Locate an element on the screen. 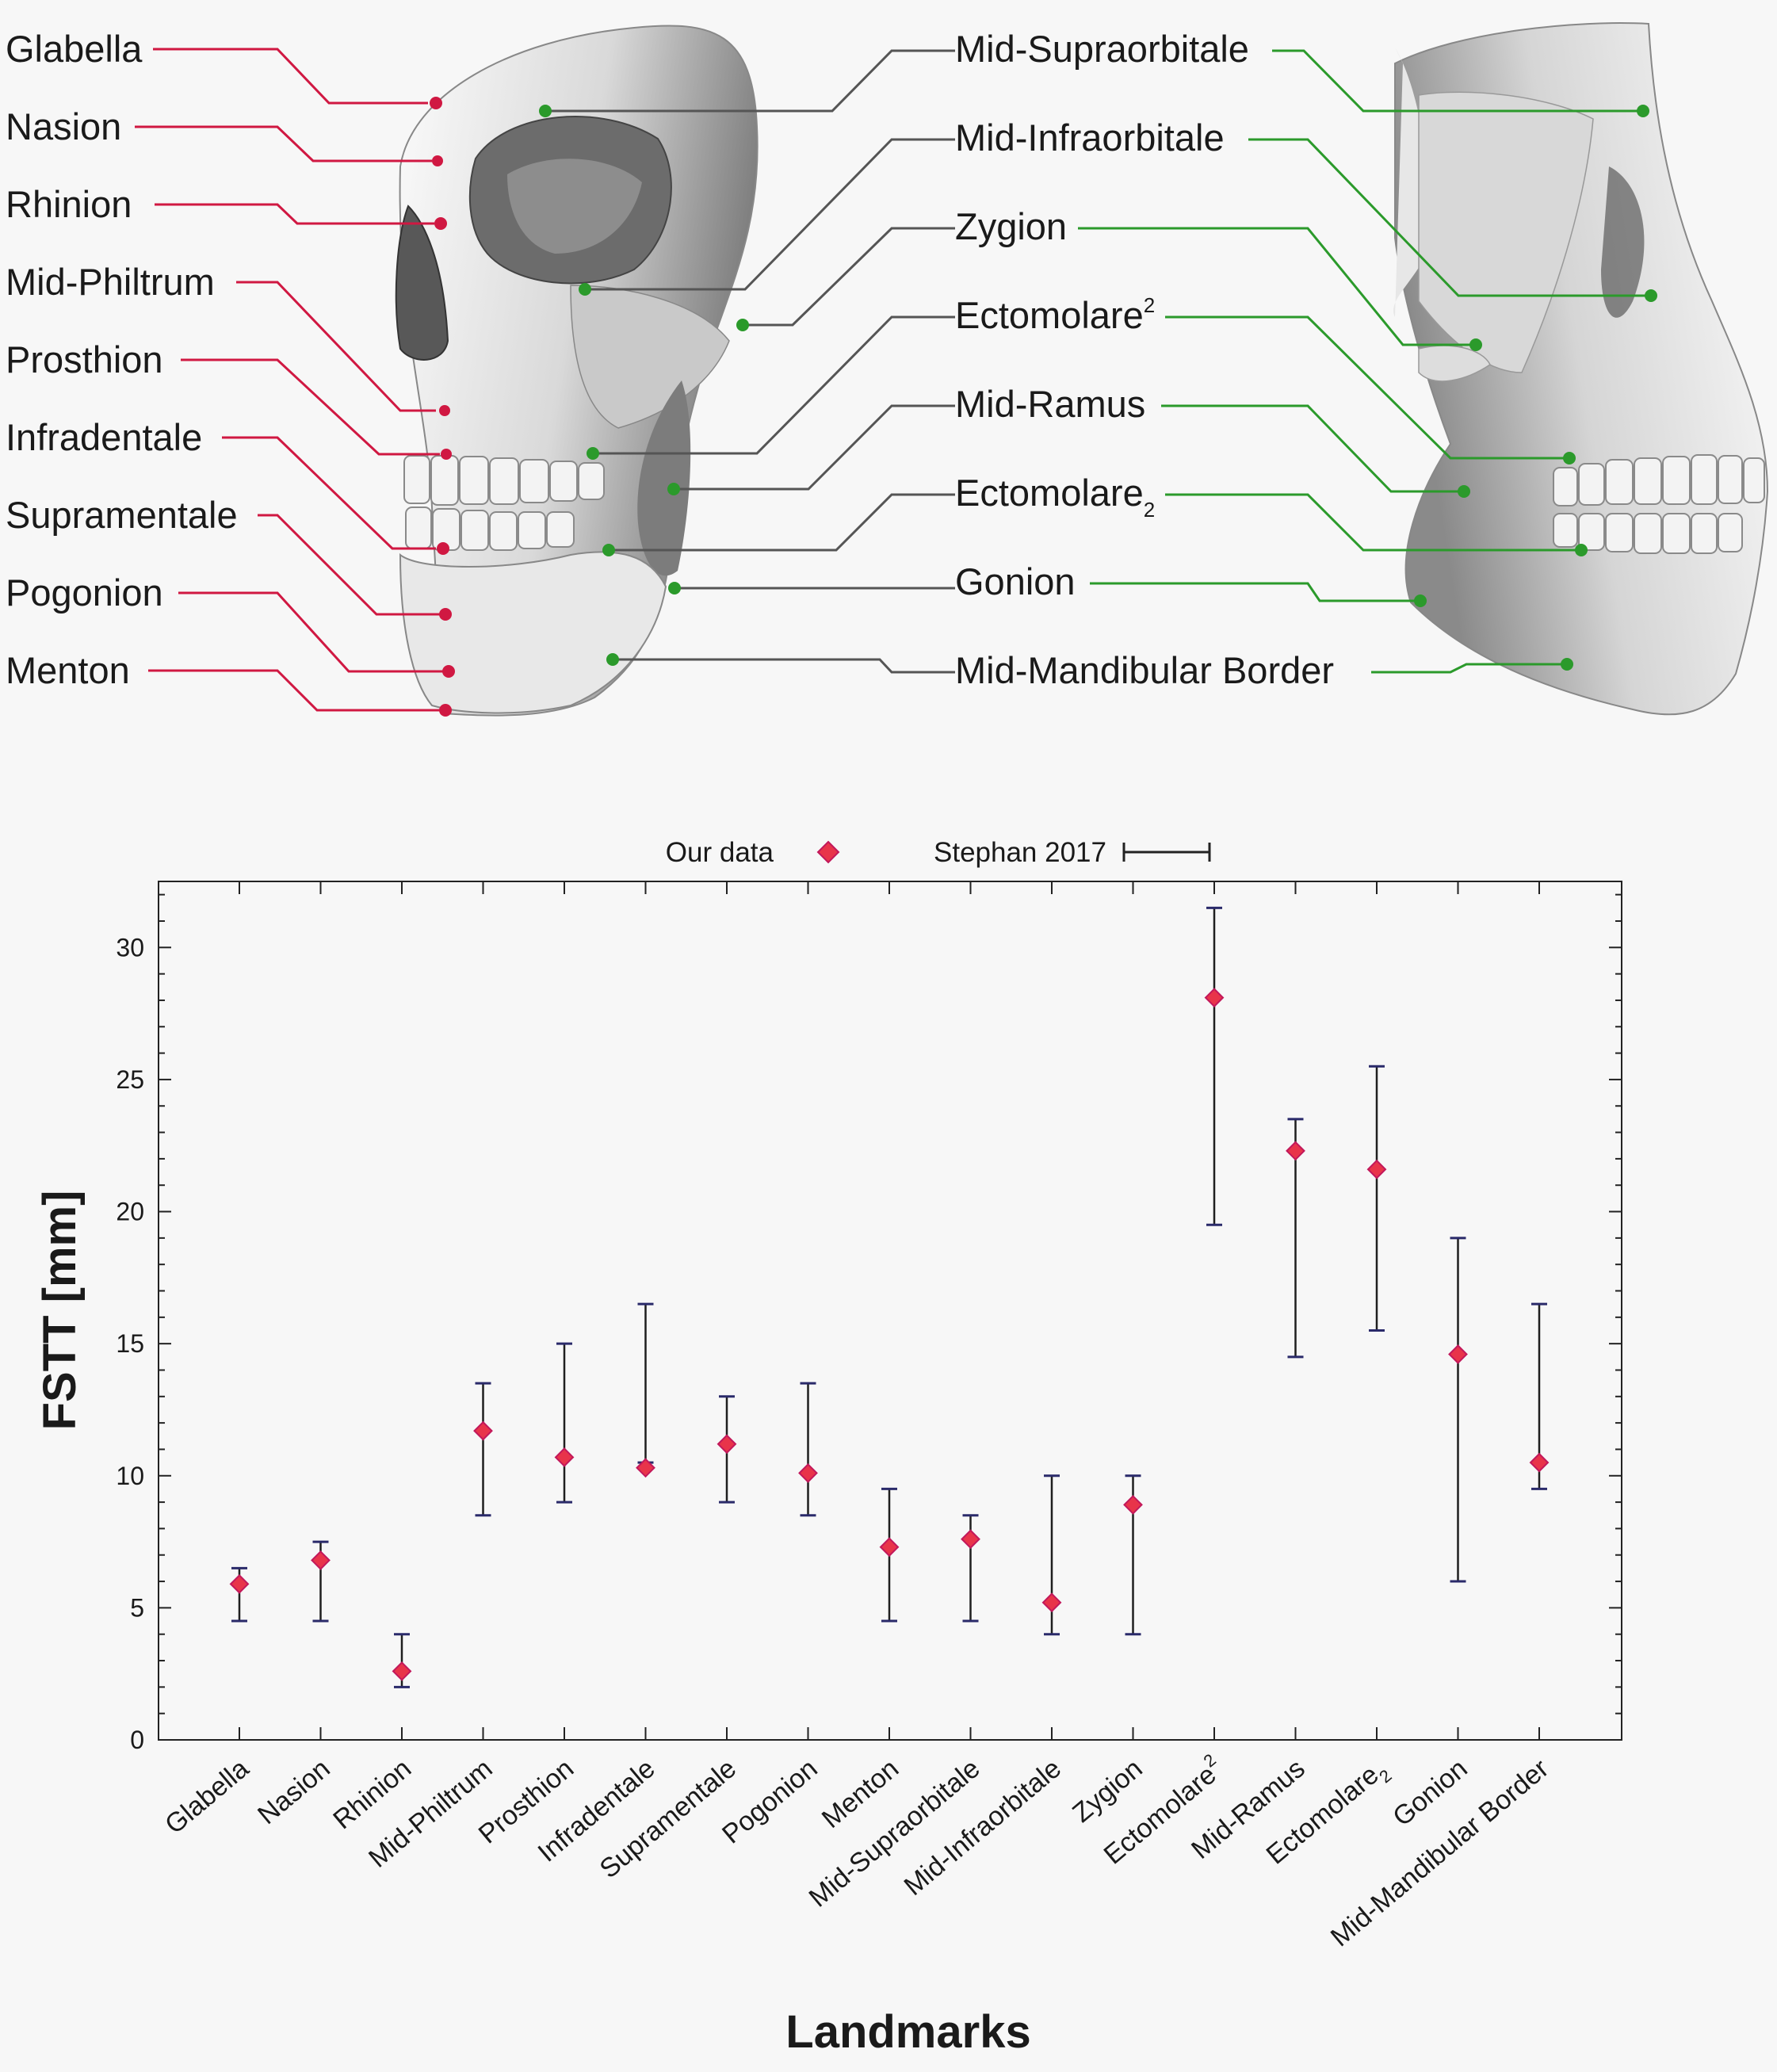 The height and width of the screenshot is (2072, 1777). right-label: Mid-Supraorbitale is located at coordinates (1102, 49).